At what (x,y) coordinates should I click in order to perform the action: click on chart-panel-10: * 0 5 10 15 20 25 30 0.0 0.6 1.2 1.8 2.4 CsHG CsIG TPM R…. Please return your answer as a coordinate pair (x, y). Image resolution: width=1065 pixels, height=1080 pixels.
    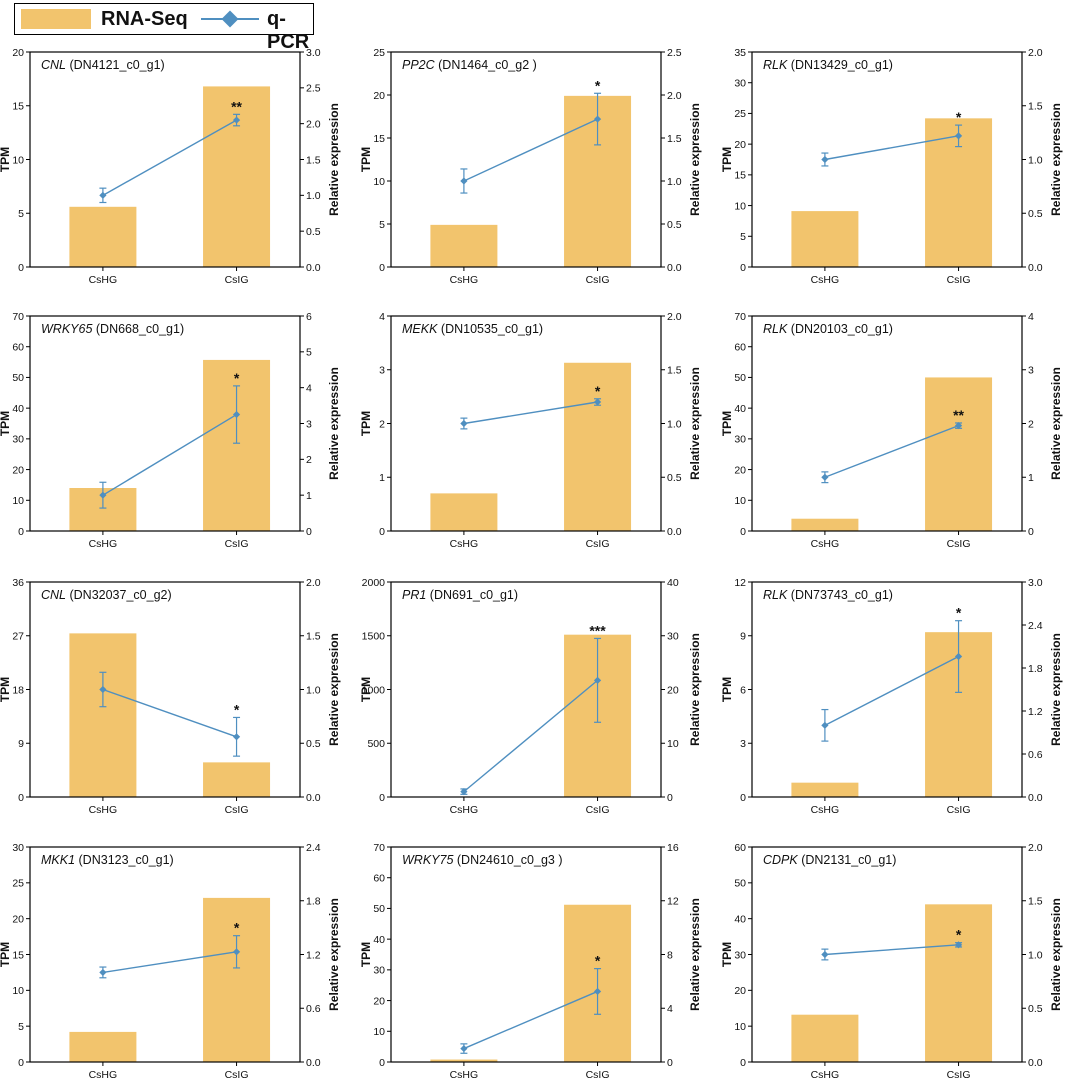
    Looking at the image, I should click on (170, 961).